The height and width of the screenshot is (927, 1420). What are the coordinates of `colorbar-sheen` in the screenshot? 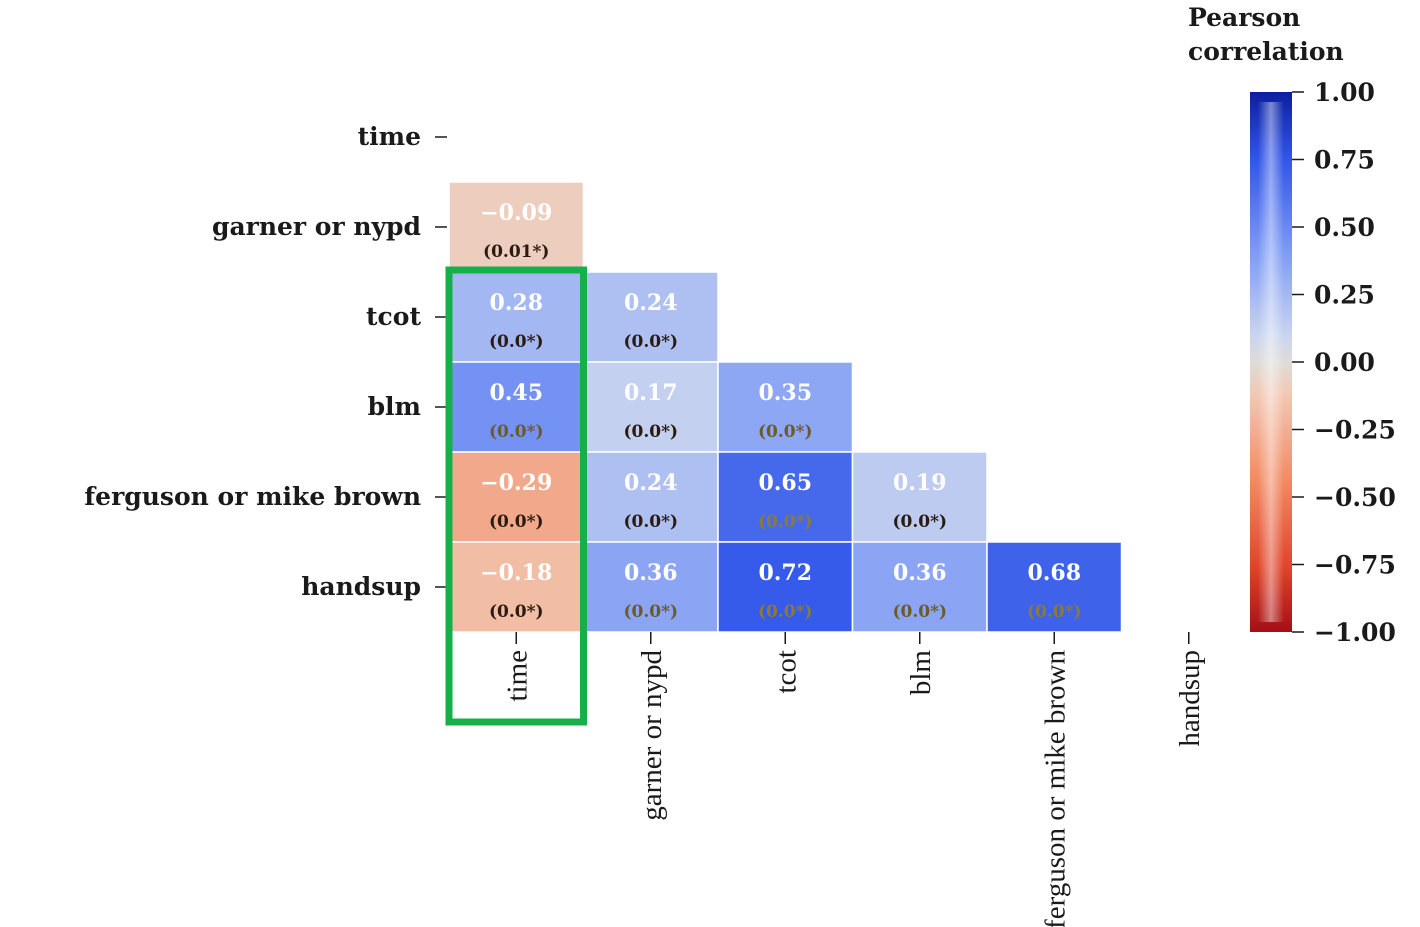 It's located at (1271, 362).